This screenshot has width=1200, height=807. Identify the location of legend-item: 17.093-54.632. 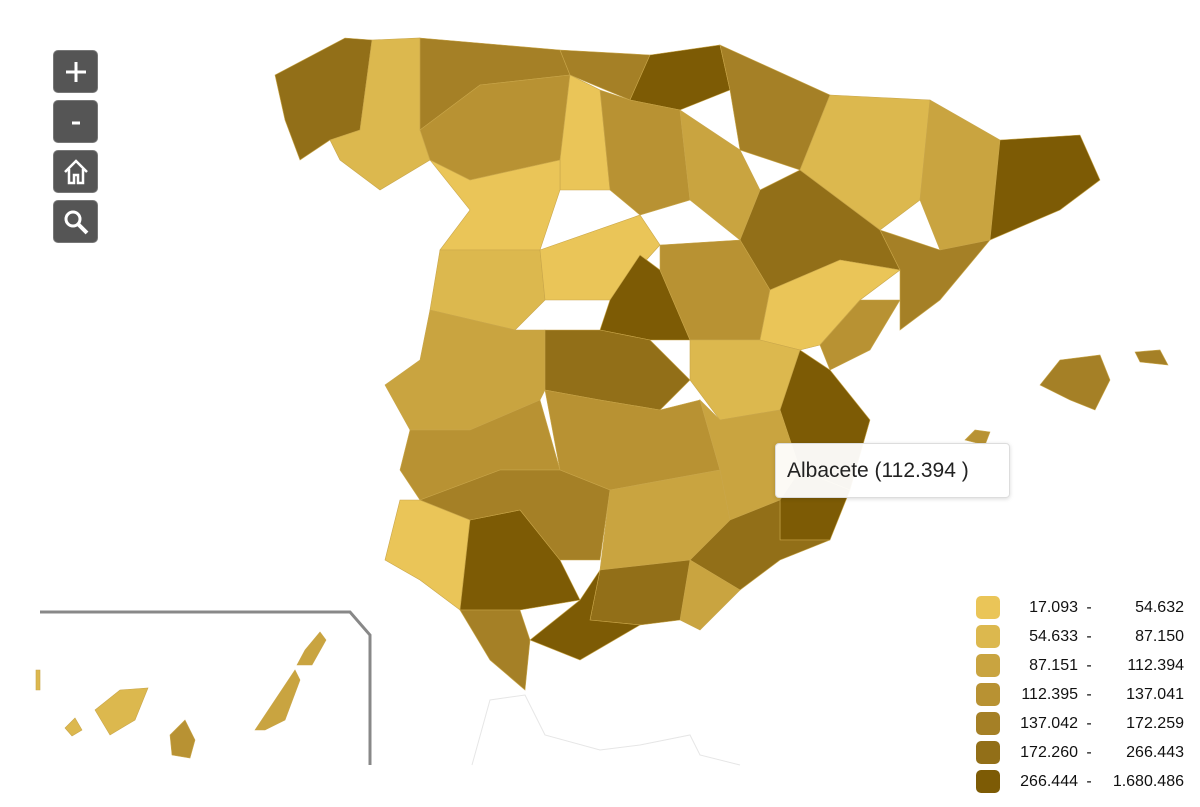
(1080, 607).